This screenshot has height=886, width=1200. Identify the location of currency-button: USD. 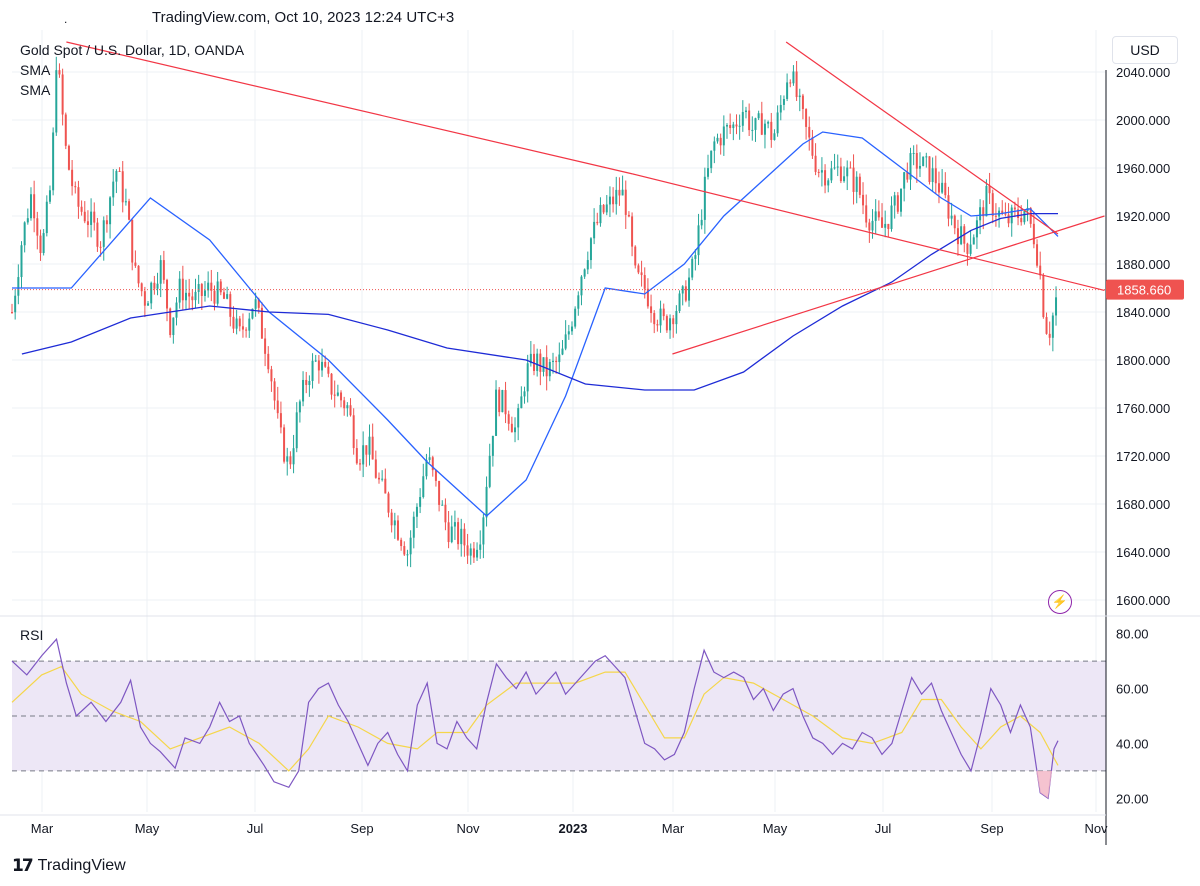
(1145, 50).